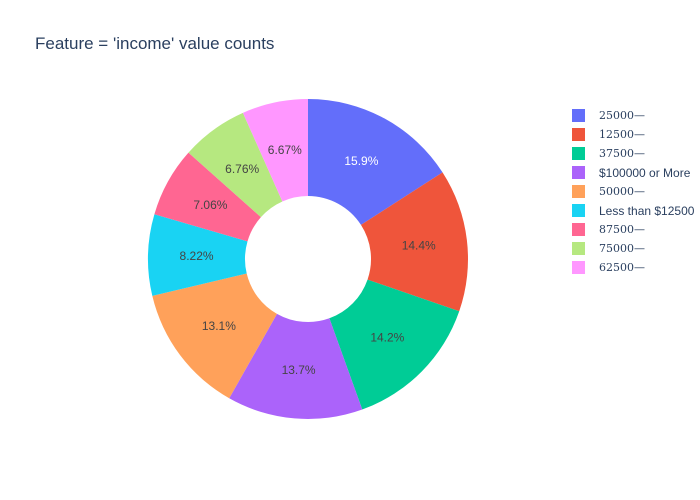  I want to click on legend-item: 75000—, so click(633, 248).